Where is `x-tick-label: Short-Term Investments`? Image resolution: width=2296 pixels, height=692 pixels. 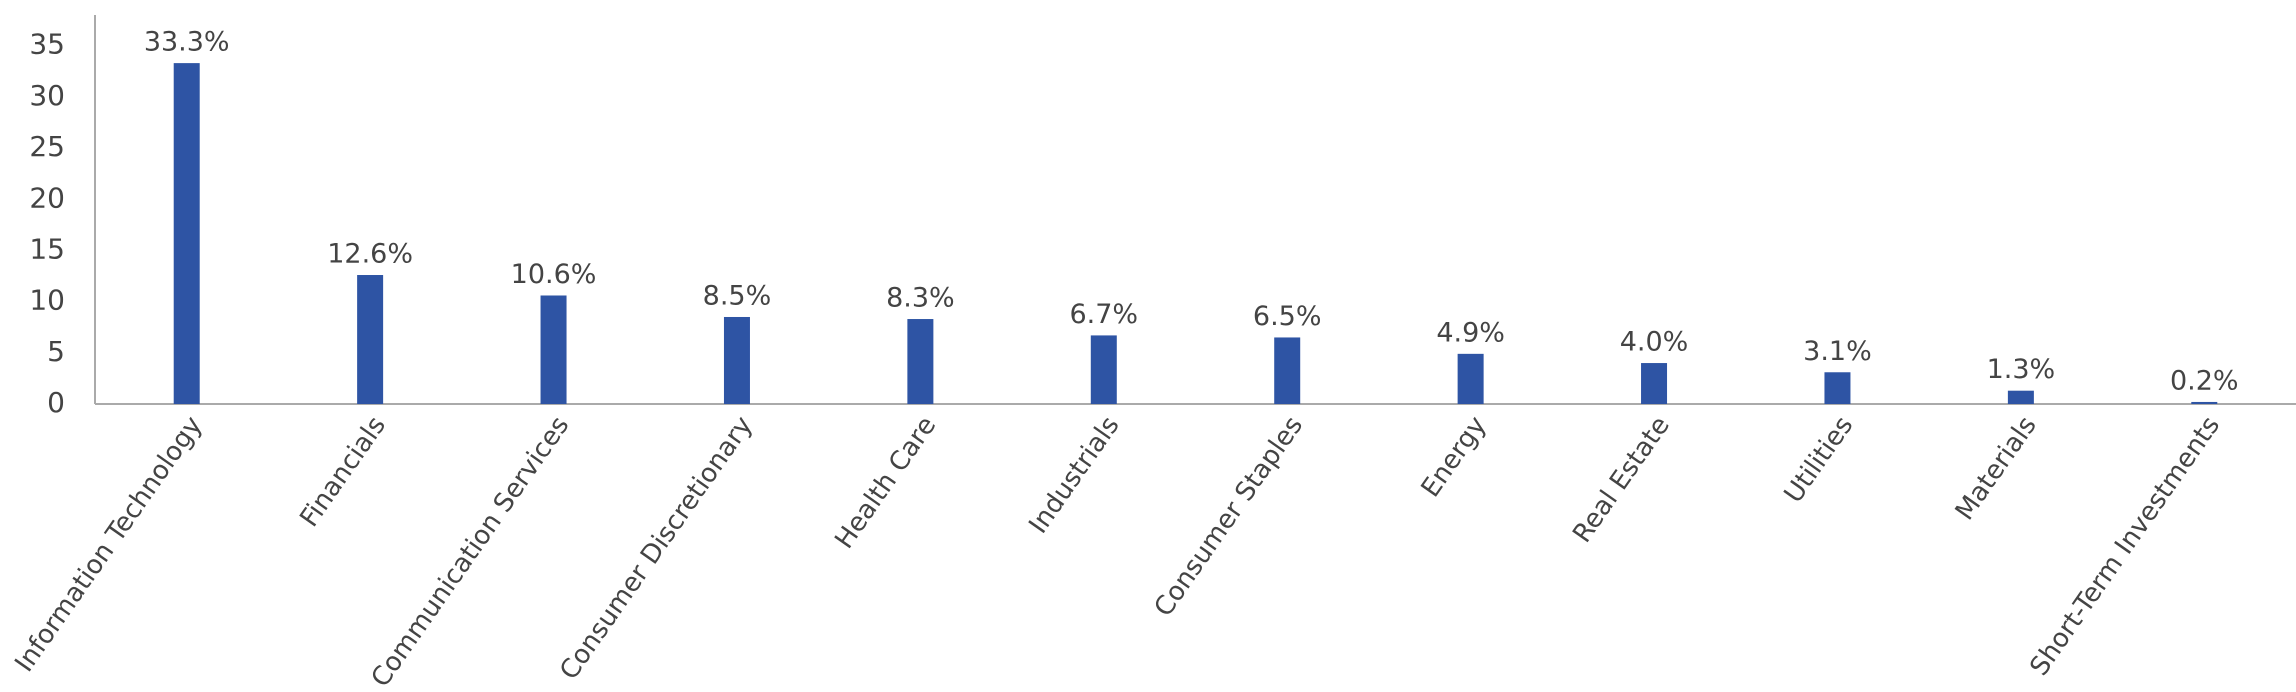 x-tick-label: Short-Term Investments is located at coordinates (2125, 546).